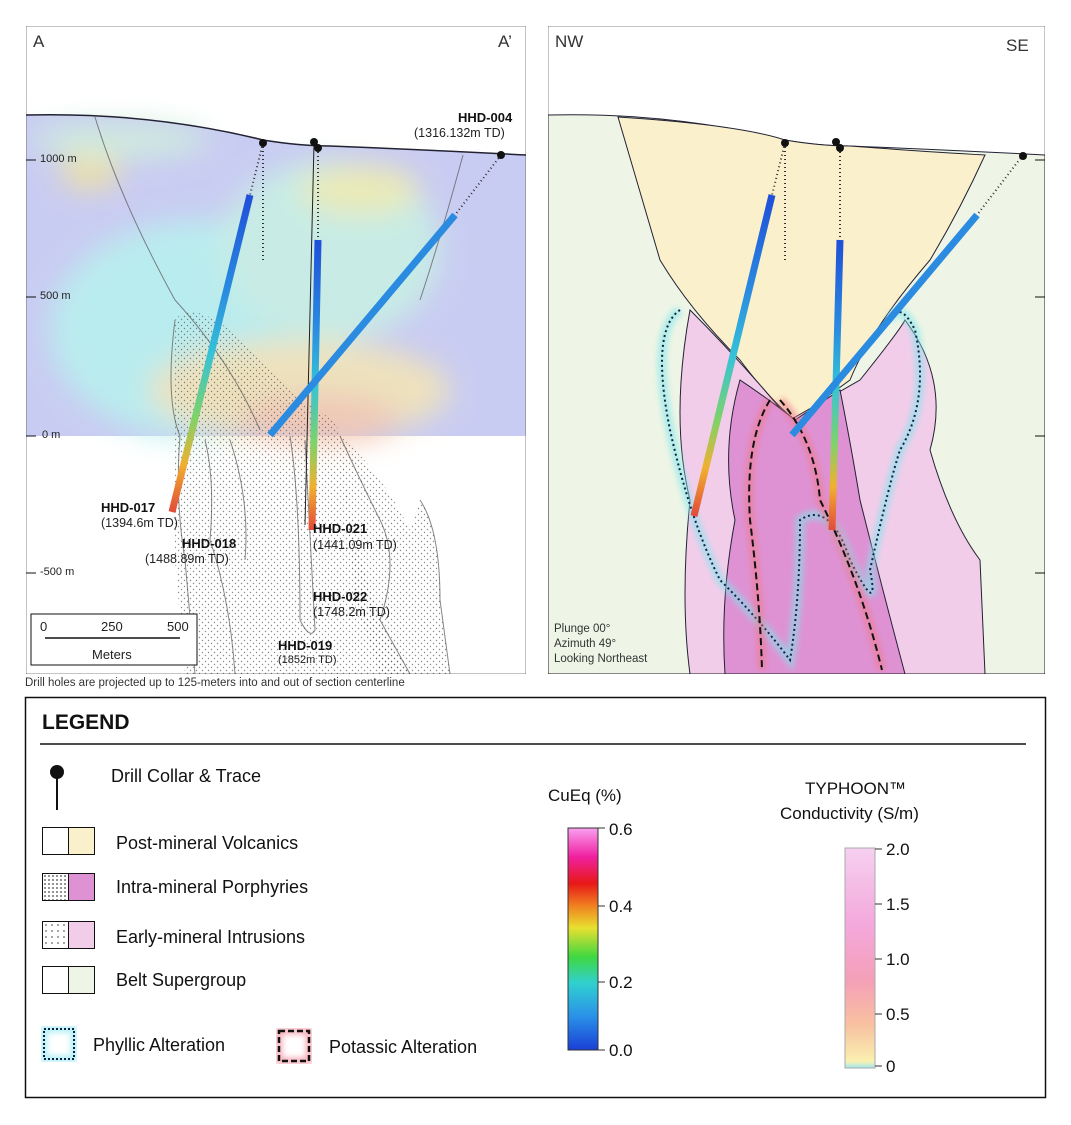  Describe the element at coordinates (860, 958) in the screenshot. I see `conductivity-colorbar` at that location.